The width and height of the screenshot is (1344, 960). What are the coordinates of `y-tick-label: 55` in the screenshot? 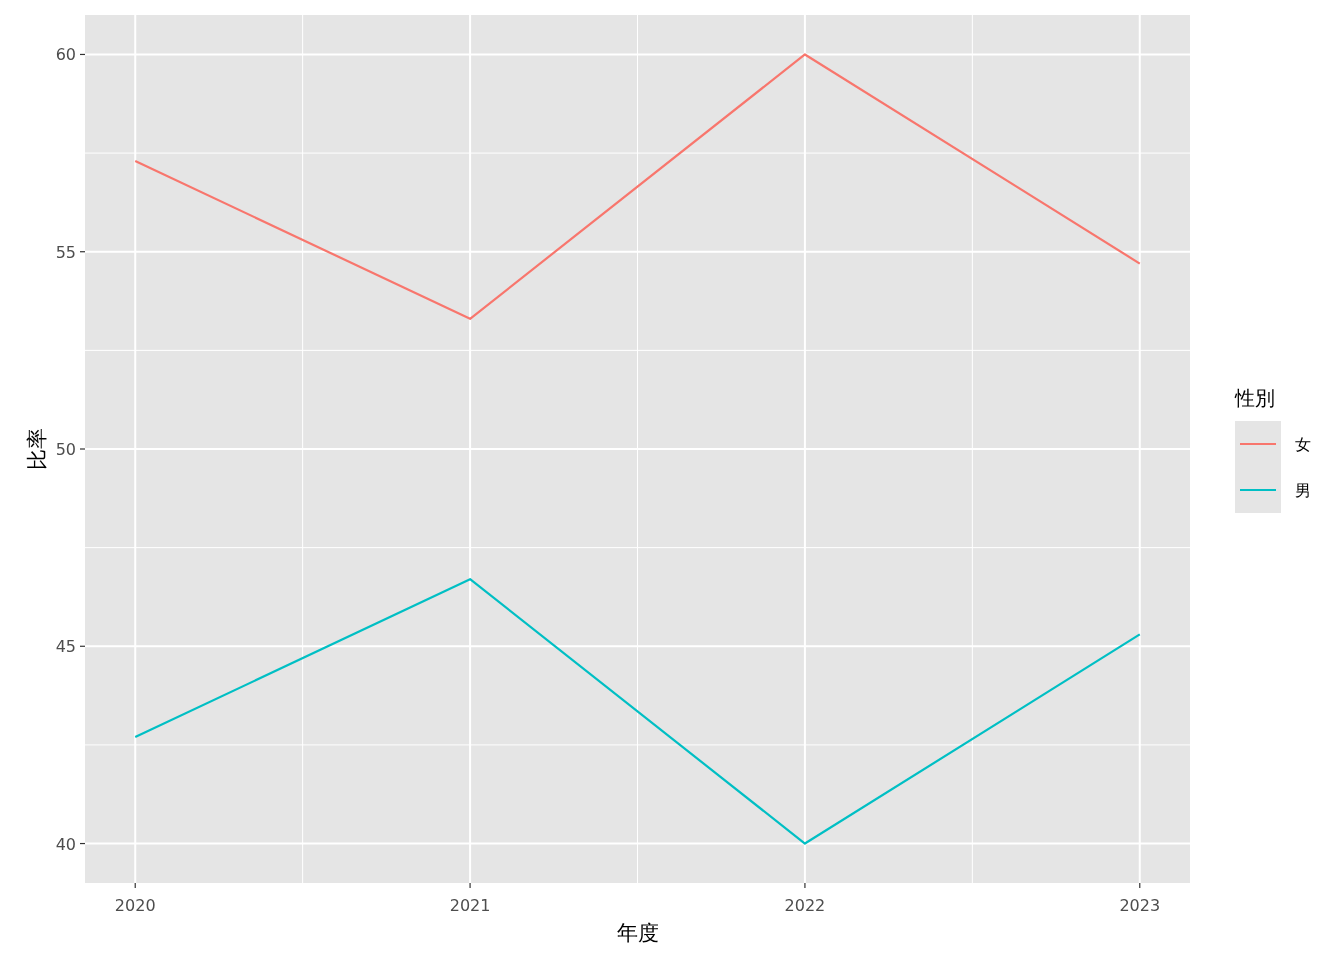 It's located at (65, 252).